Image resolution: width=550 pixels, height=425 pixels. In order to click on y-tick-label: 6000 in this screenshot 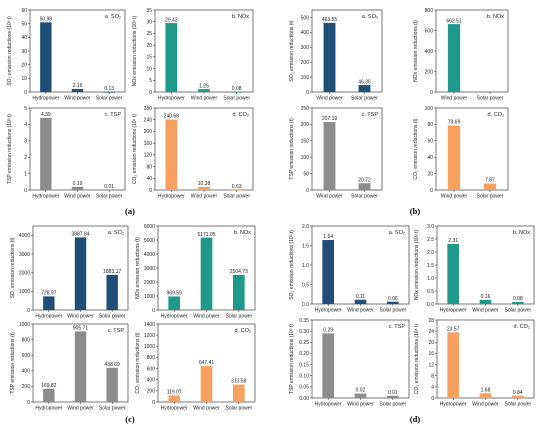, I will do `click(149, 227)`.